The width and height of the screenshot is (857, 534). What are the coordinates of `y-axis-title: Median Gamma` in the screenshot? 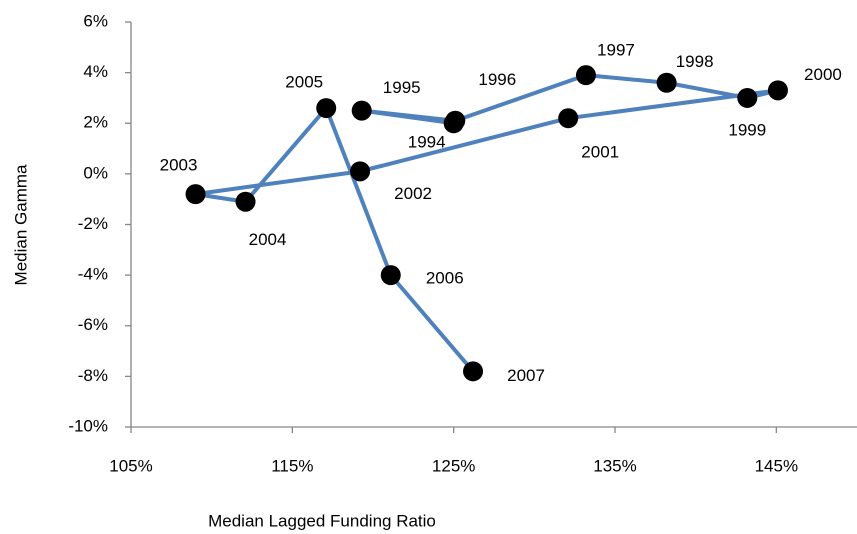 It's located at (20, 224).